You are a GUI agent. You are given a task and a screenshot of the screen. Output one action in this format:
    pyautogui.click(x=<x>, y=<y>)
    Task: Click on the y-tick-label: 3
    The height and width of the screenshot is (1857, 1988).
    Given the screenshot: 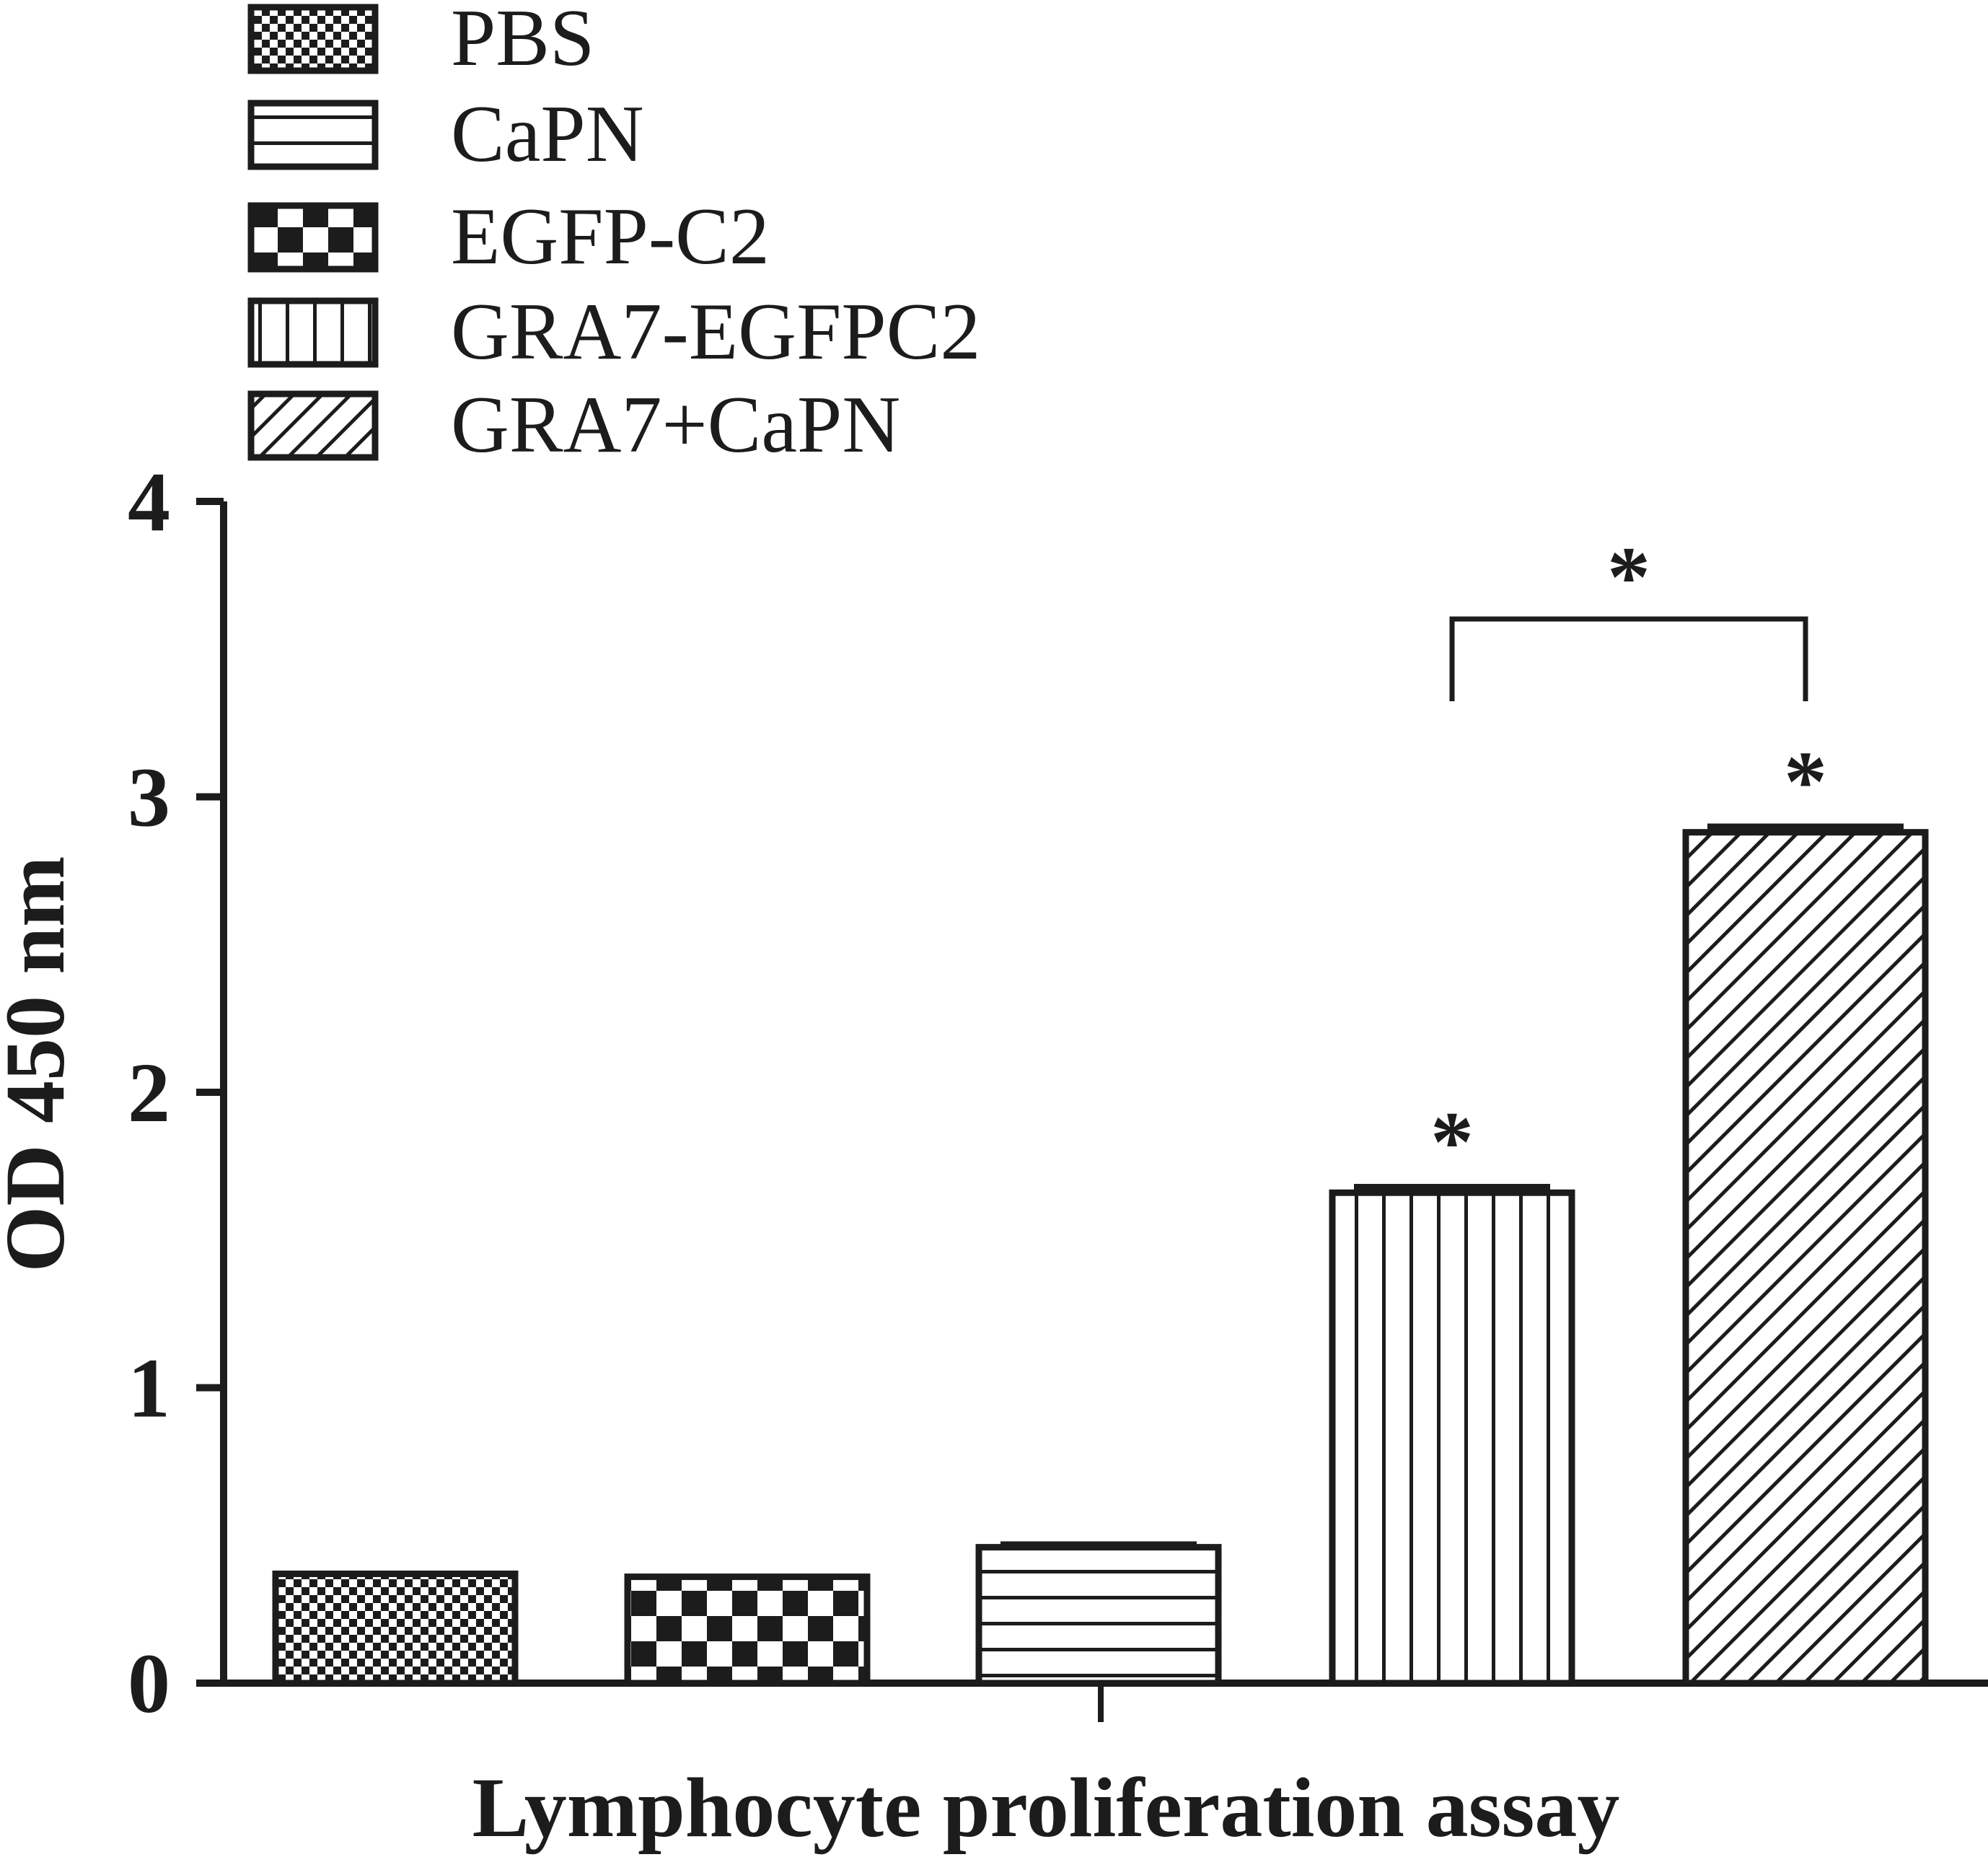 What is the action you would take?
    pyautogui.click(x=149, y=797)
    